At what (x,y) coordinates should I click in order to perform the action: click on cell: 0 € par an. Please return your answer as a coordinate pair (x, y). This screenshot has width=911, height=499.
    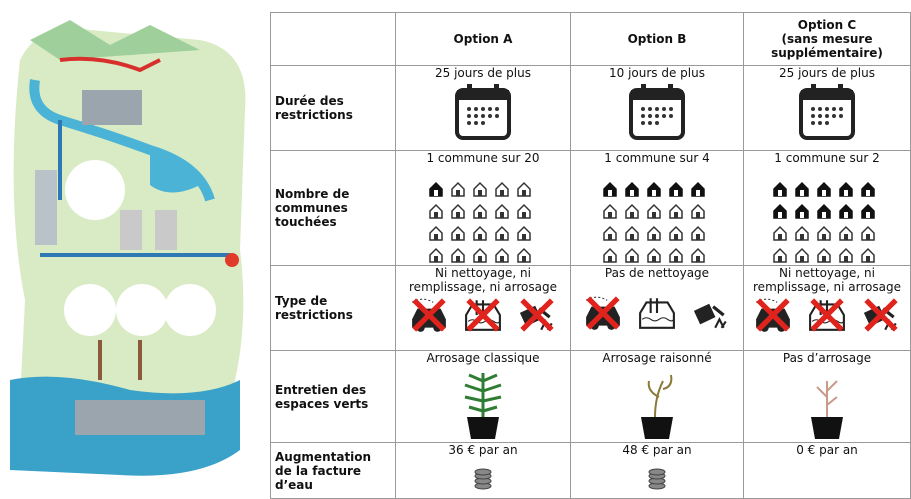
    Looking at the image, I should click on (827, 470).